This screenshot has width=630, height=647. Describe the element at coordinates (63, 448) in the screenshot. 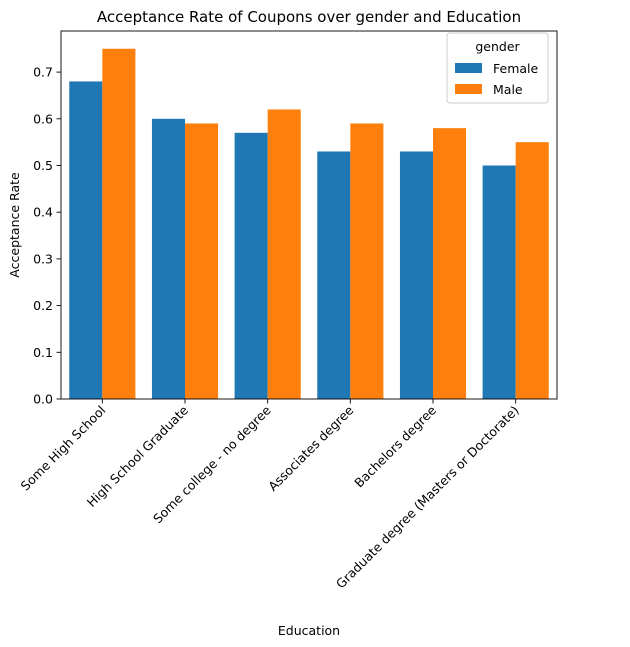

I see `x-tick-label: Some High School` at that location.